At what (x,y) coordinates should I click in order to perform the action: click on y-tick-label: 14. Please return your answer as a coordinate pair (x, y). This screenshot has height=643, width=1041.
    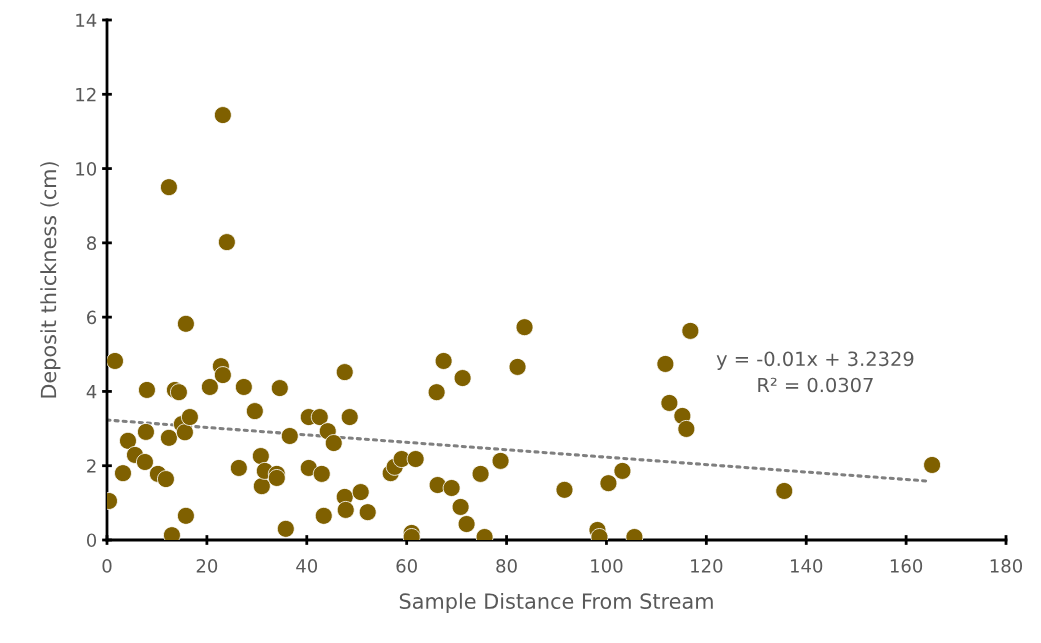
    Looking at the image, I should click on (86, 20).